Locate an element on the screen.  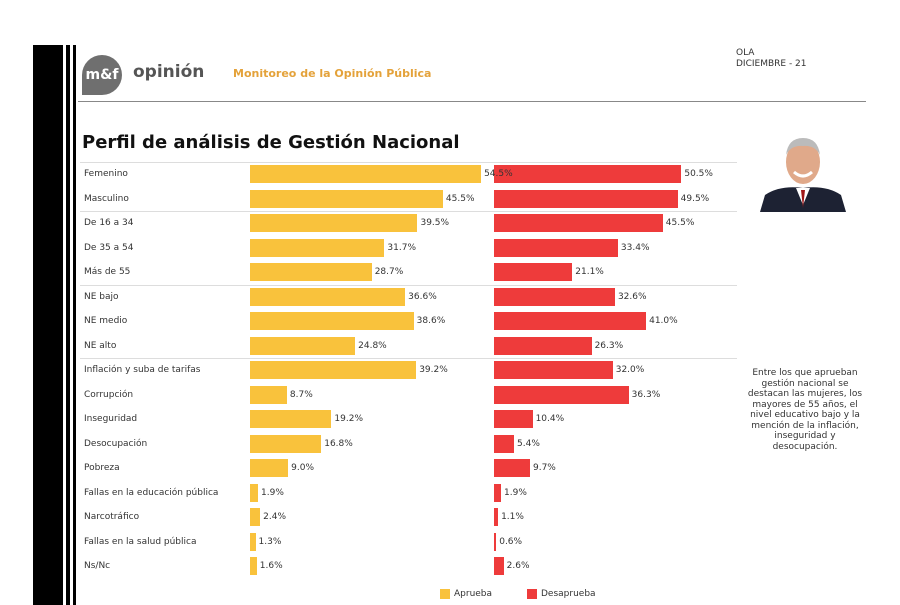
value-label-aprueba: 36.6% is located at coordinates (422, 296).